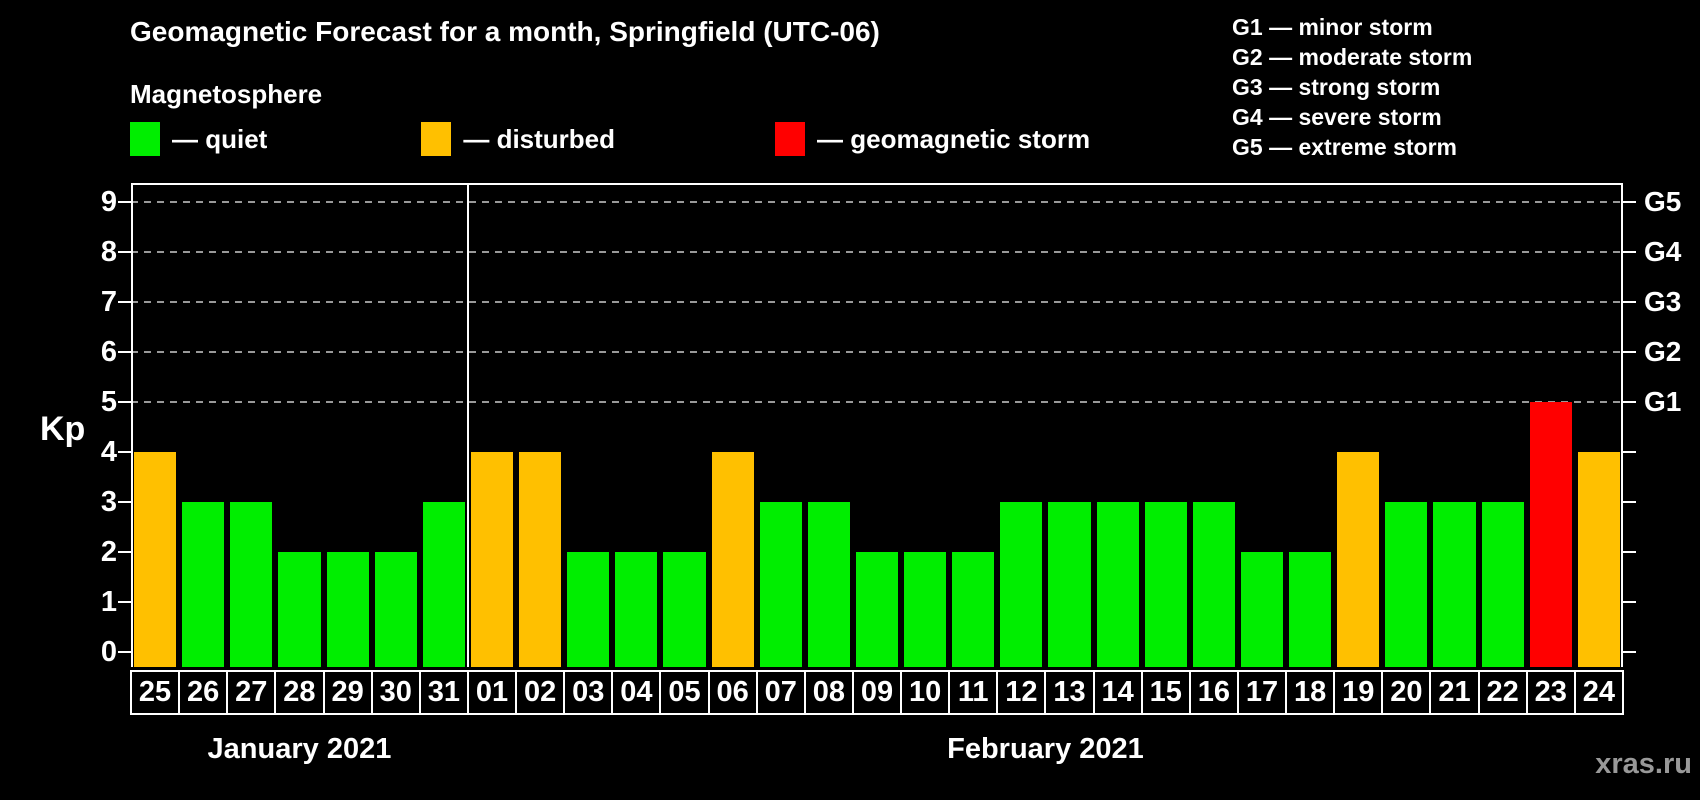 Image resolution: width=1700 pixels, height=800 pixels. I want to click on g-label-G3: G3, so click(1663, 301).